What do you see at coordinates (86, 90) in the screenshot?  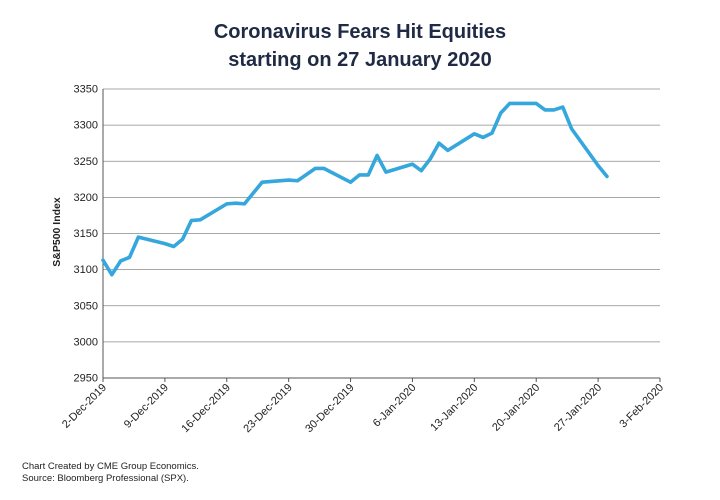 I see `y-tick-label: 3350` at bounding box center [86, 90].